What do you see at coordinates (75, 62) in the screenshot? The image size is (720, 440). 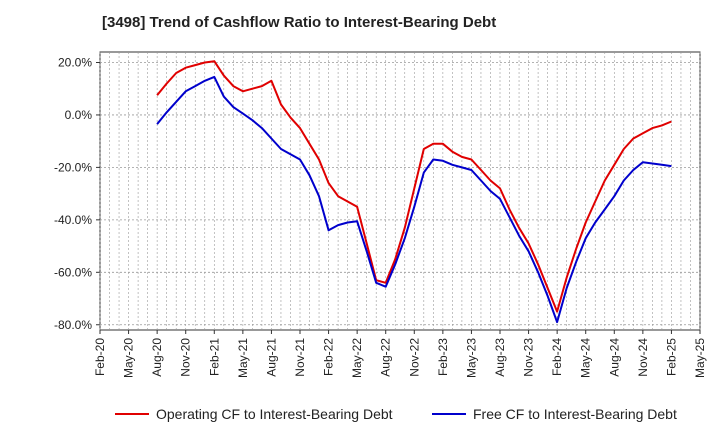 I see `y-tick-label: 20.0%` at bounding box center [75, 62].